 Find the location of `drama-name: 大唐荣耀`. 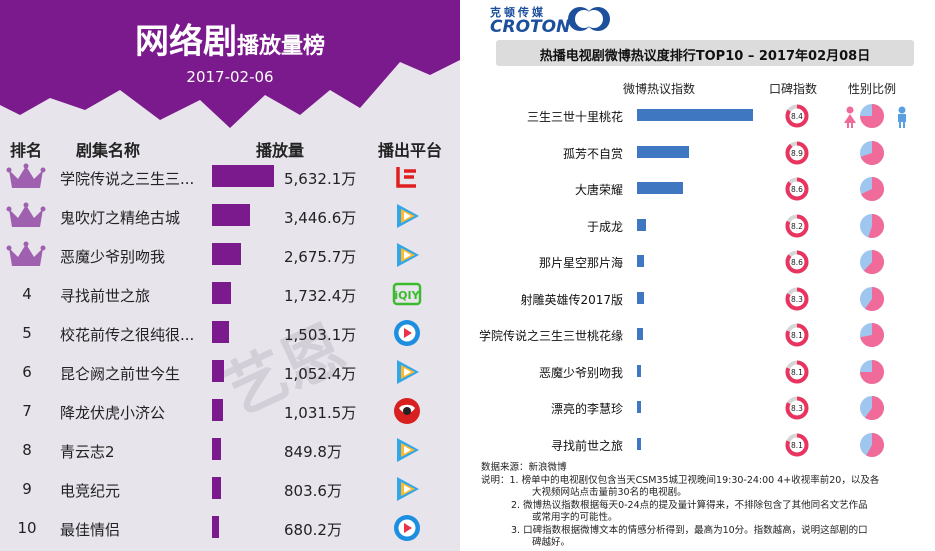

drama-name: 大唐荣耀 is located at coordinates (598, 190).